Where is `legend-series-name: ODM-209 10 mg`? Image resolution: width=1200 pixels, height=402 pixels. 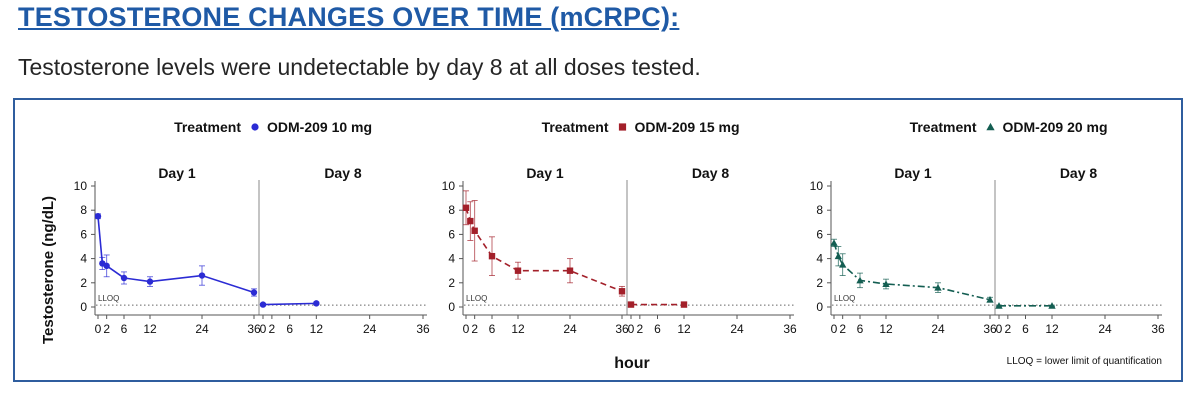 legend-series-name: ODM-209 10 mg is located at coordinates (319, 127).